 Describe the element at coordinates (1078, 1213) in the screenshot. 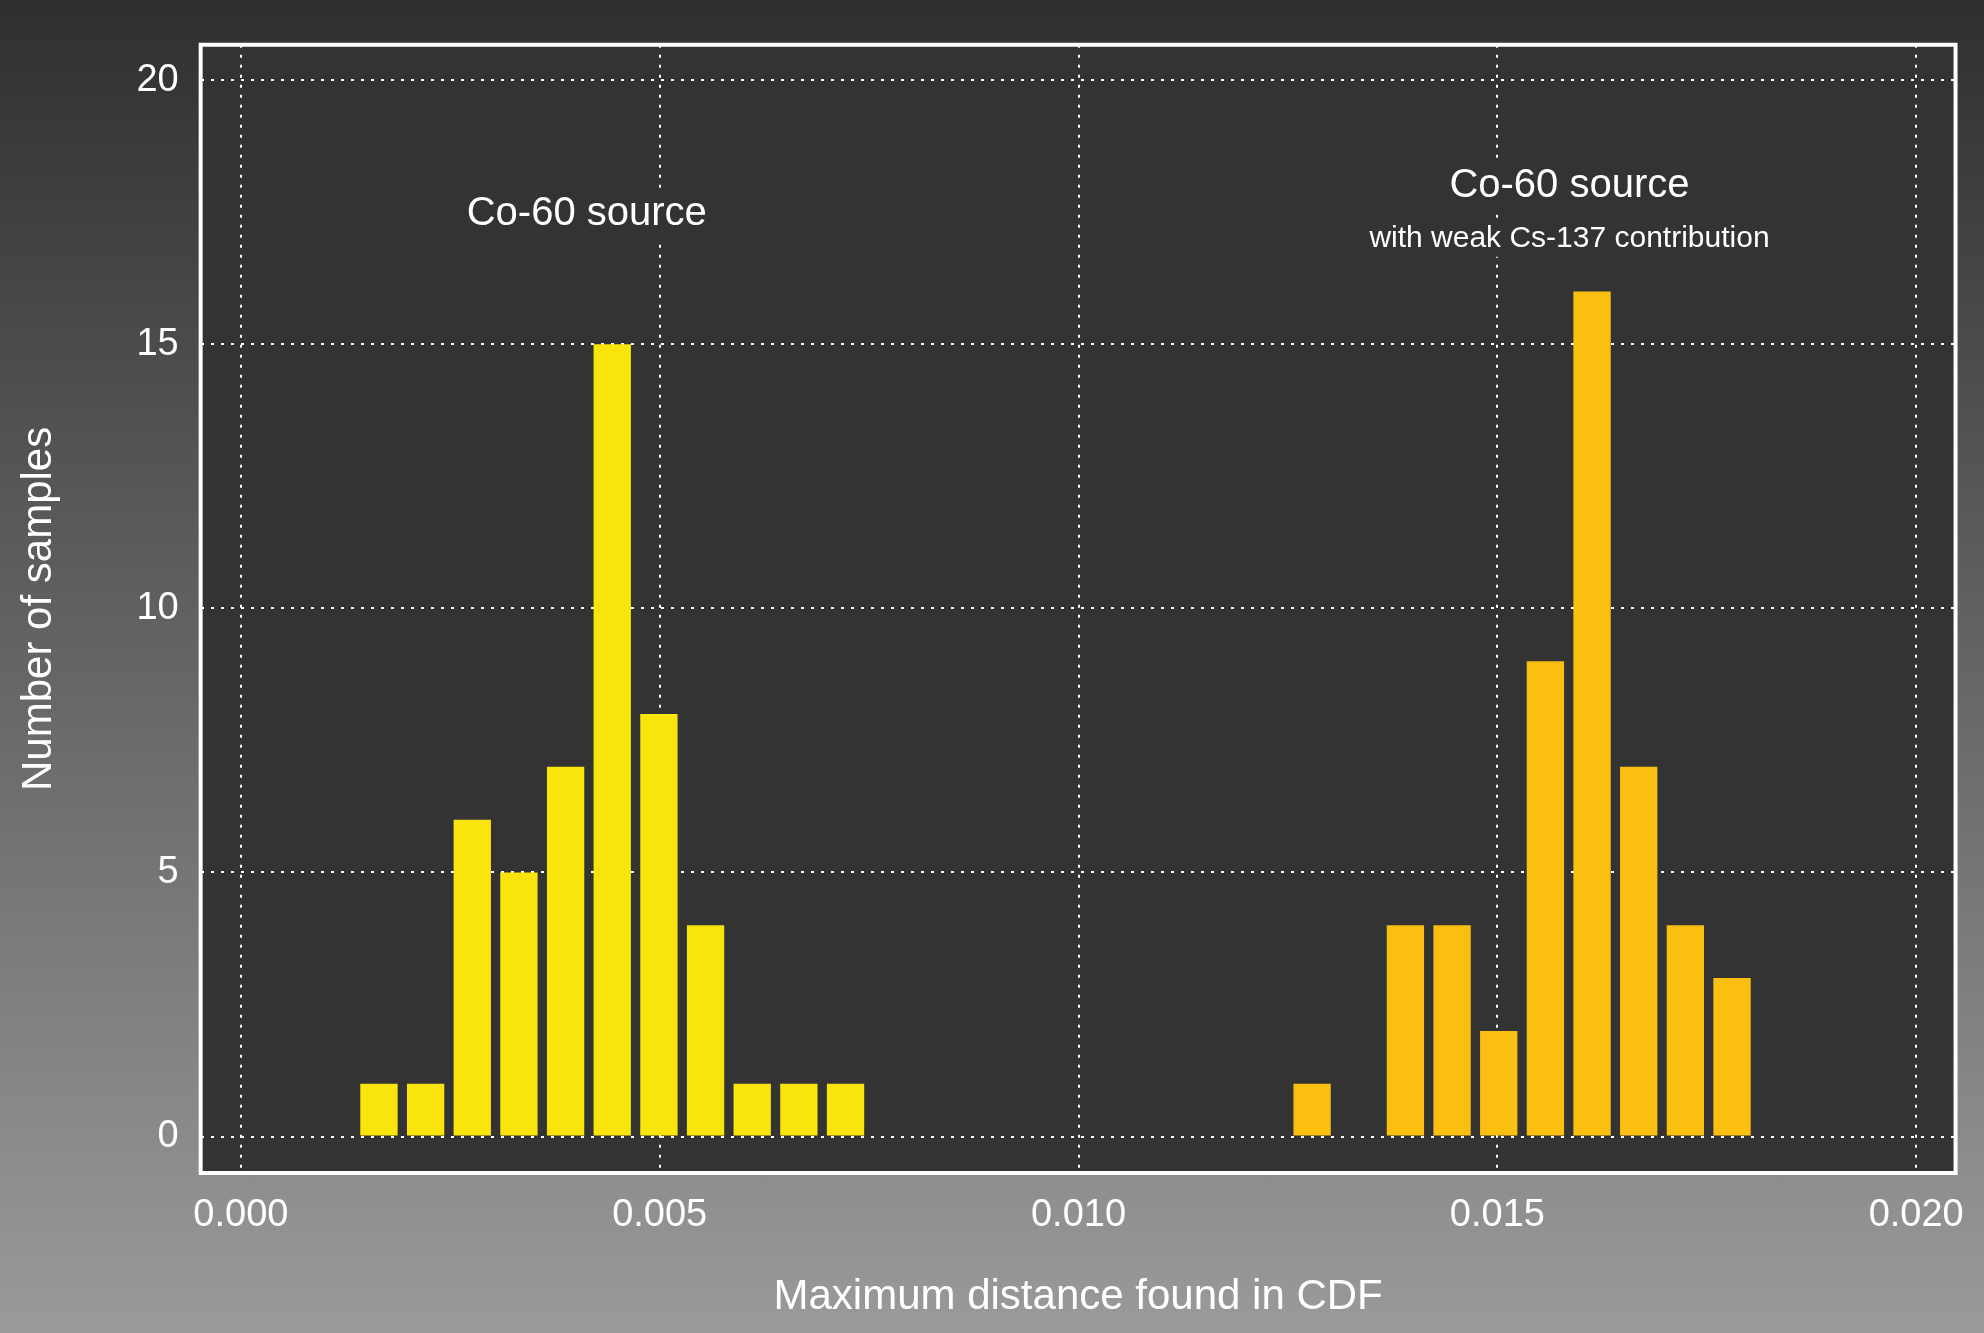

I see `x-tick-label: 0.010` at that location.